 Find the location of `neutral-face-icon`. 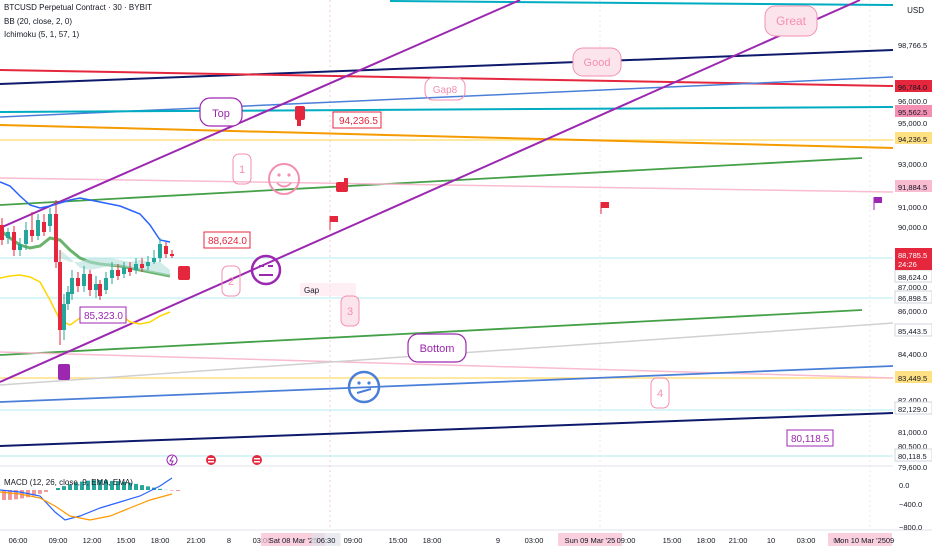

neutral-face-icon is located at coordinates (266, 270).